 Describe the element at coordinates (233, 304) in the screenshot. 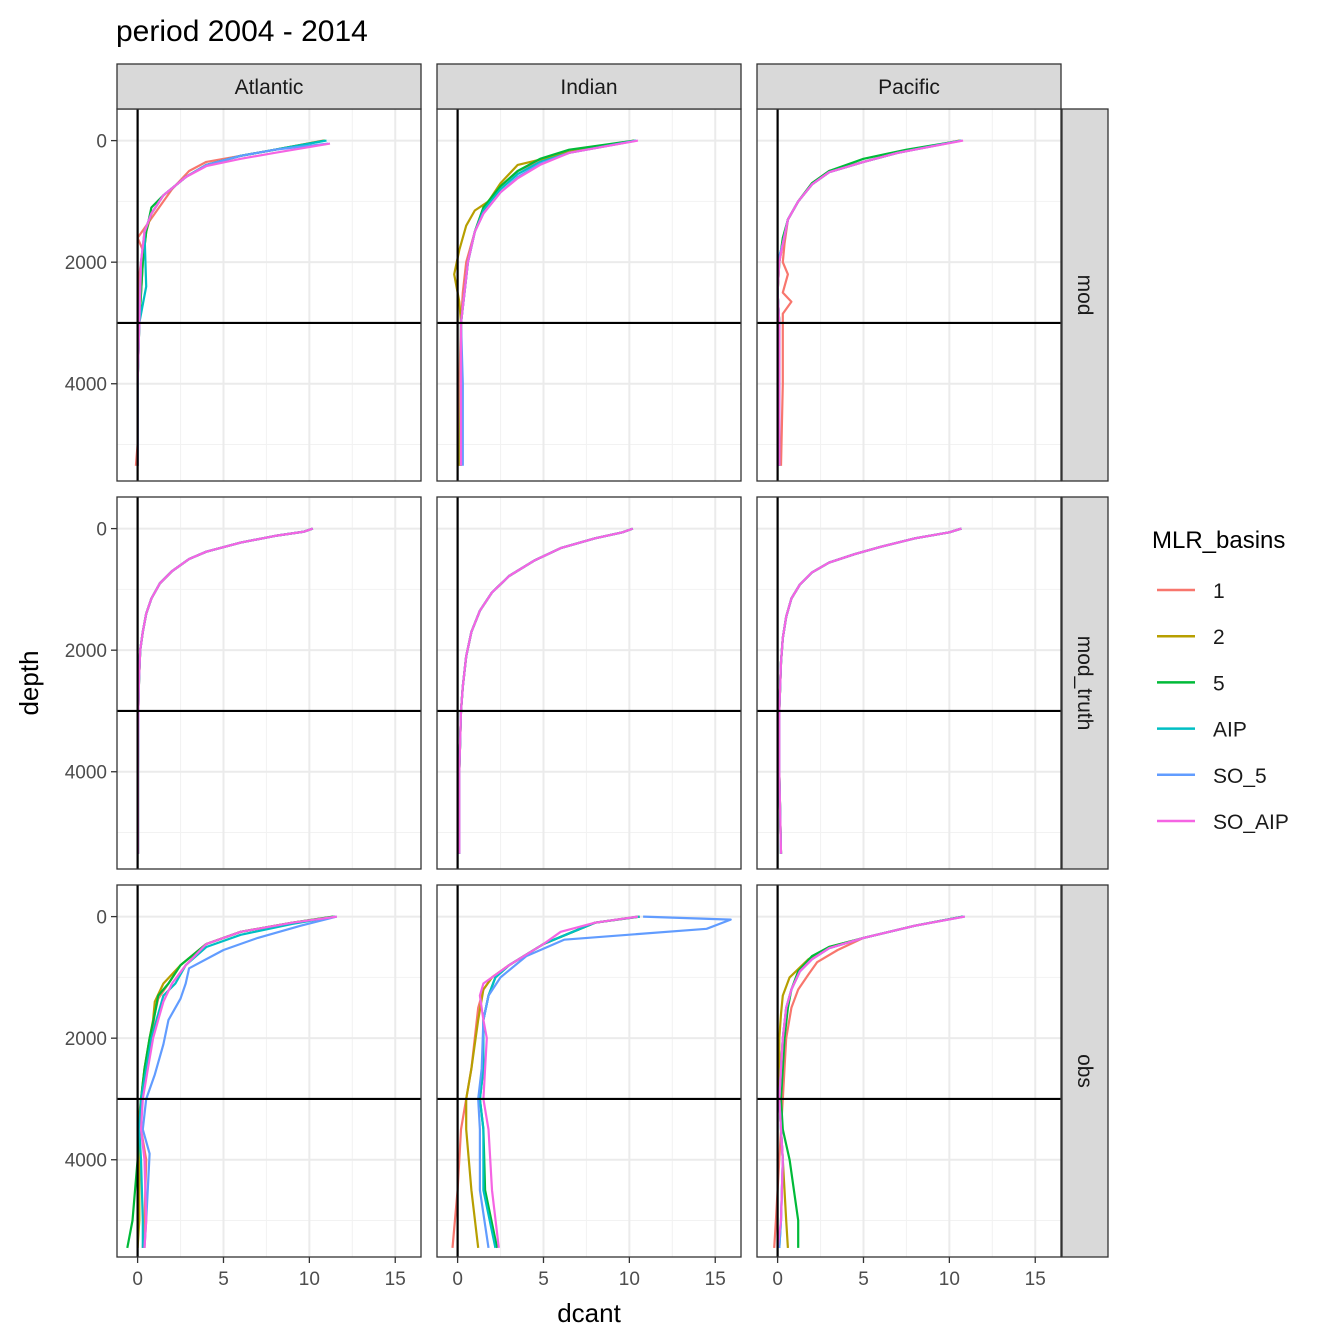

I see `series-line-so-aip-atlantic-mod` at that location.